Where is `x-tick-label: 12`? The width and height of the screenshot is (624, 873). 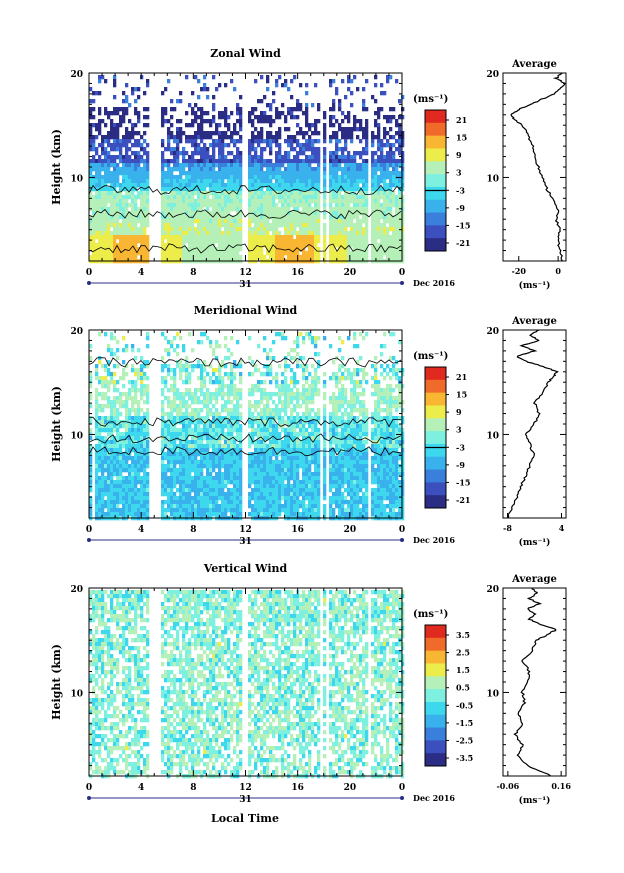 x-tick-label: 12 is located at coordinates (245, 273).